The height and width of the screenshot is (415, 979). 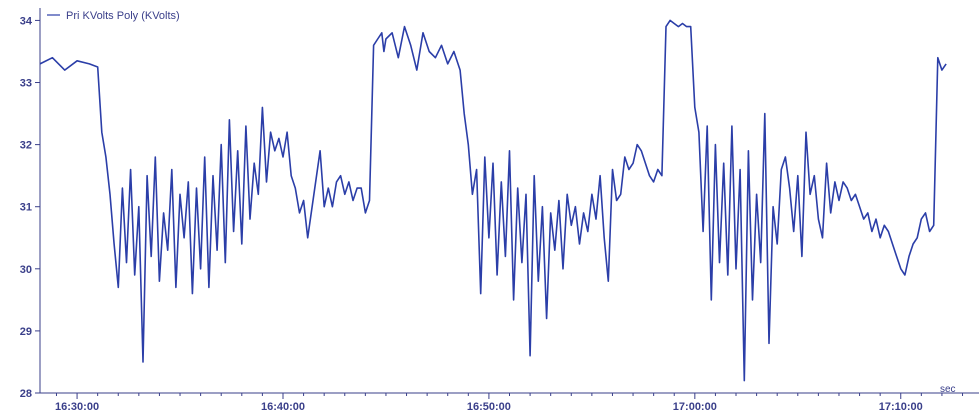 I want to click on x-tick-label: 17:10:00, so click(x=901, y=407).